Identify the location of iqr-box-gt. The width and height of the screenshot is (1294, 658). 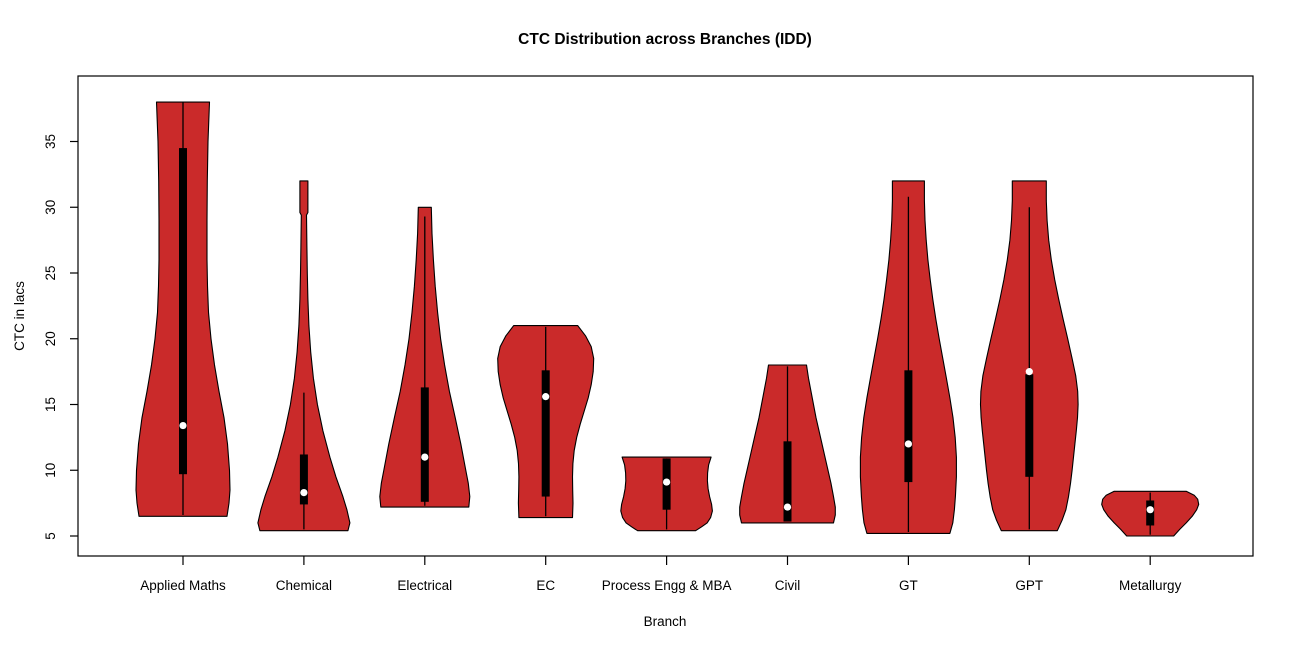
(908, 426).